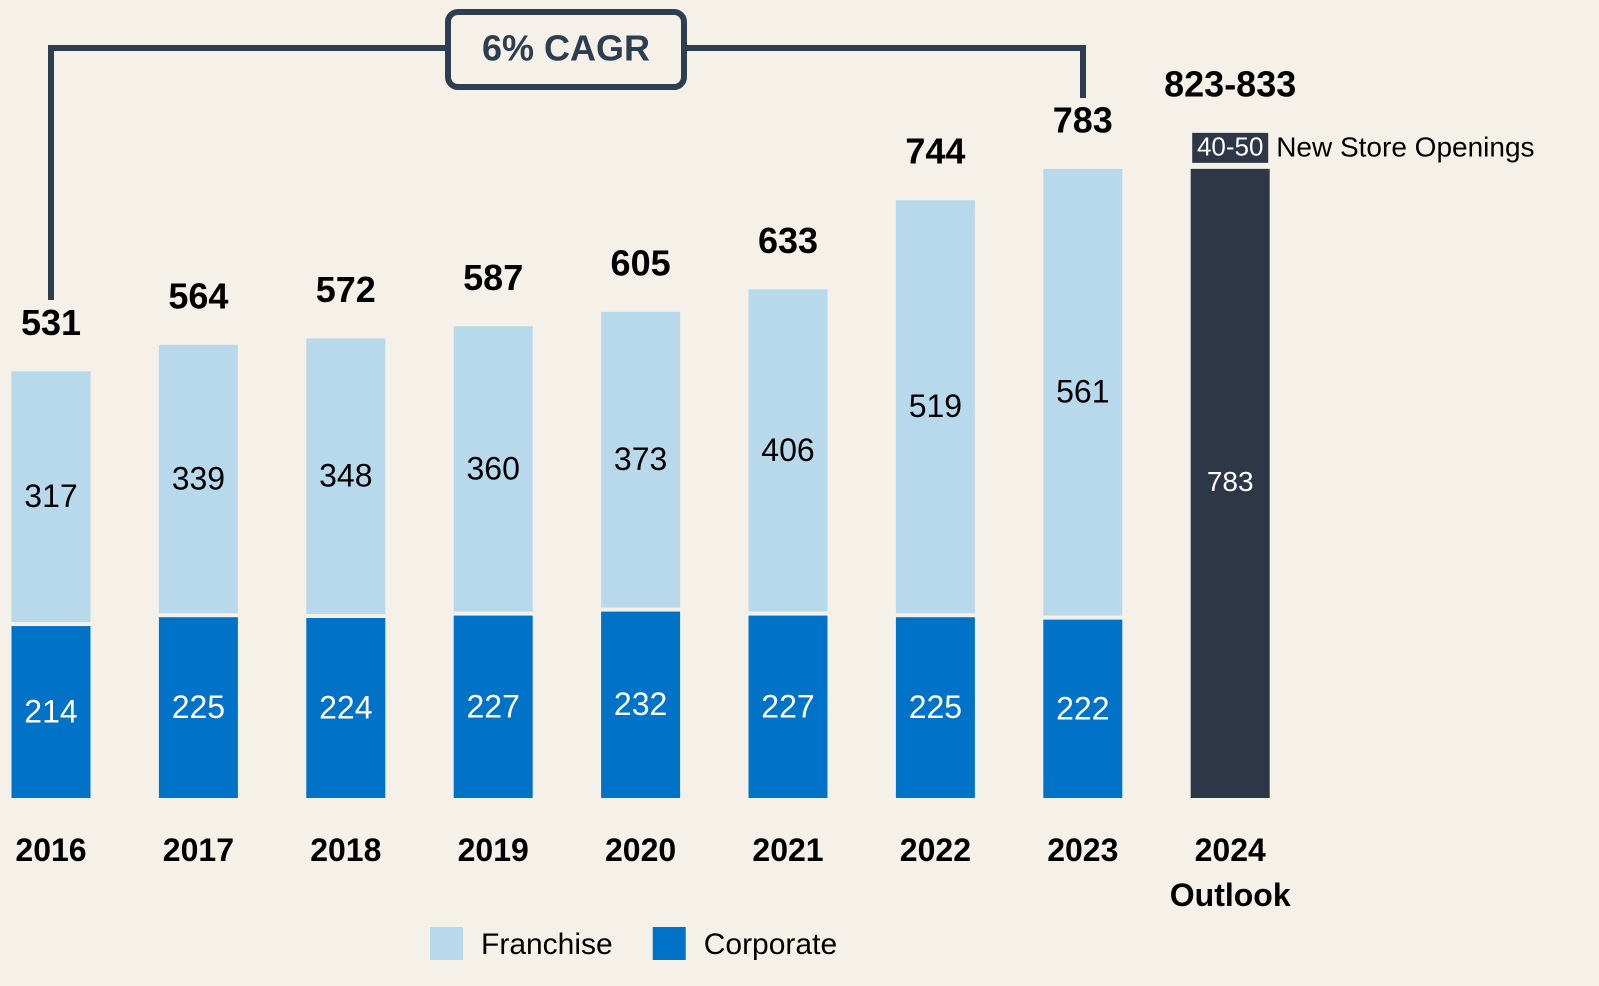 The image size is (1599, 986). What do you see at coordinates (770, 944) in the screenshot?
I see `legend-label: Corporate` at bounding box center [770, 944].